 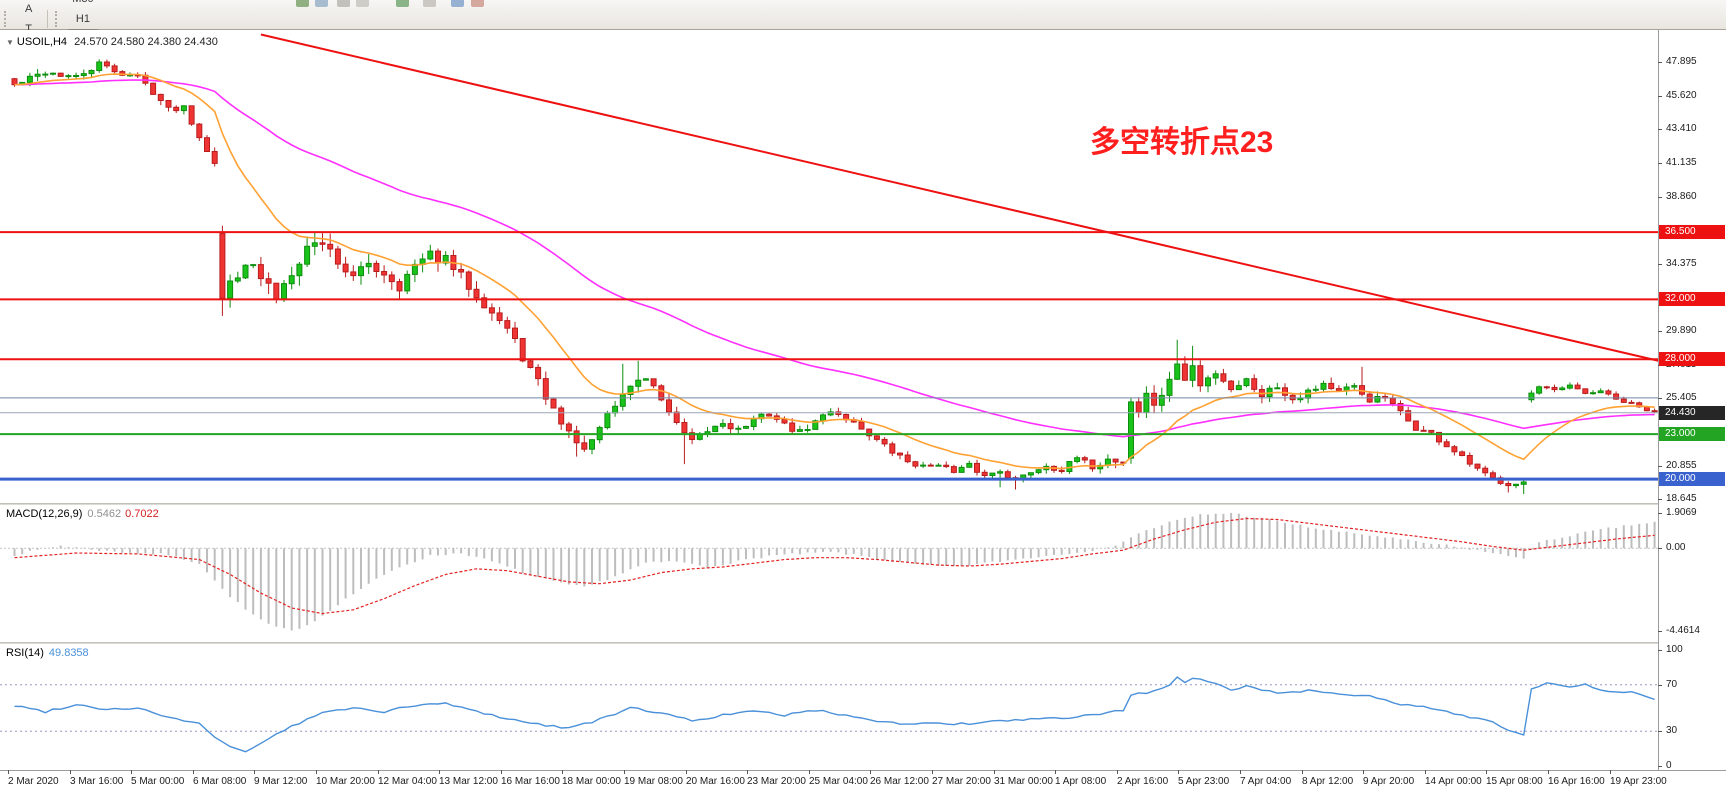 I want to click on timeframe-button-m30: M30, so click(x=82, y=4).